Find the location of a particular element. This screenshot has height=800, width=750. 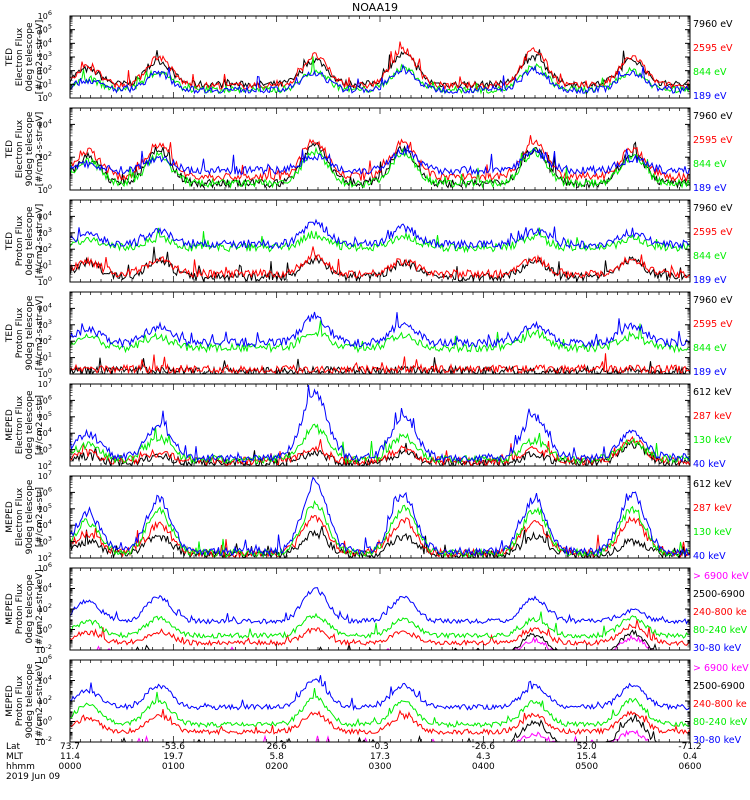

footer-hhmm: 0500 is located at coordinates (586, 767).